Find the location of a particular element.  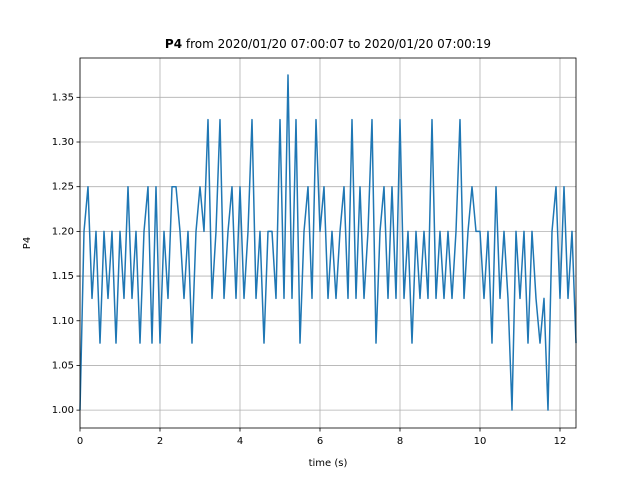

x-tick-label: 10 is located at coordinates (480, 441).